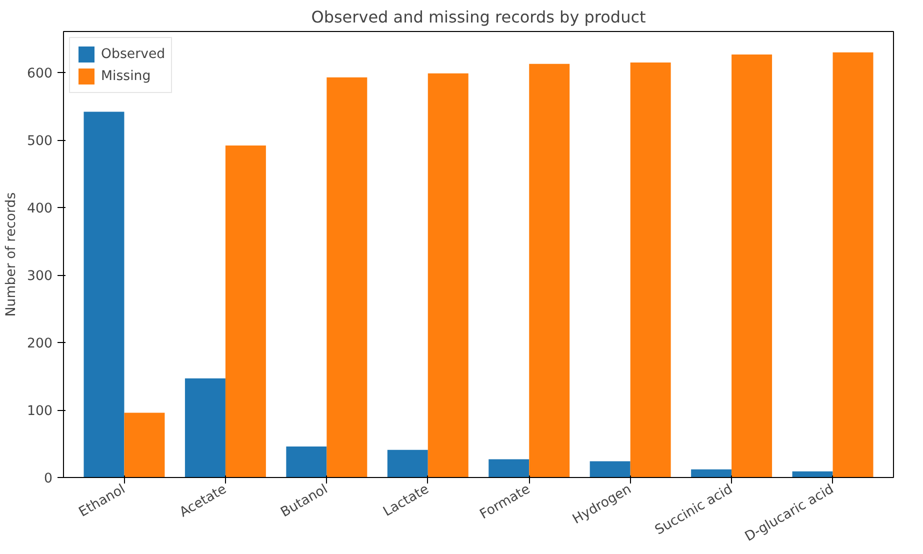  Describe the element at coordinates (48, 479) in the screenshot. I see `y-tick-label: 0` at that location.